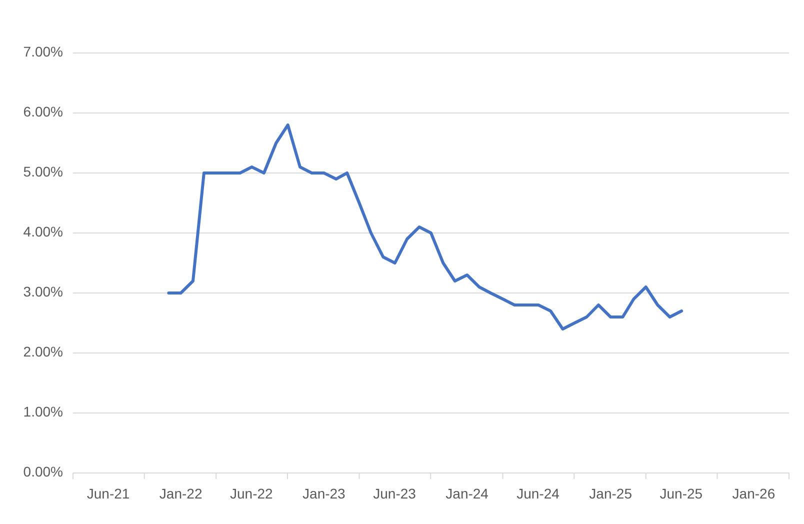 This screenshot has width=804, height=524. I want to click on y-tick-label: 1.00%, so click(43, 412).